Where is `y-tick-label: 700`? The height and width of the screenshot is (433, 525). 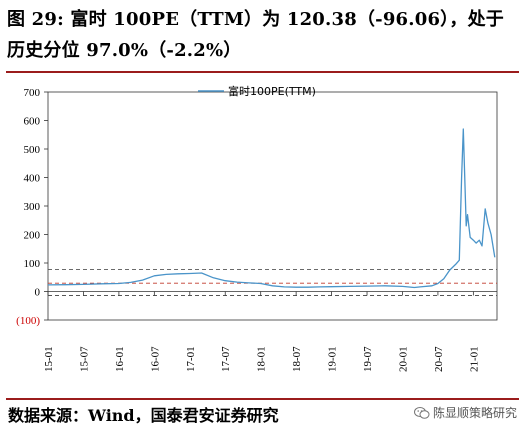 y-tick-label: 700 is located at coordinates (32, 93).